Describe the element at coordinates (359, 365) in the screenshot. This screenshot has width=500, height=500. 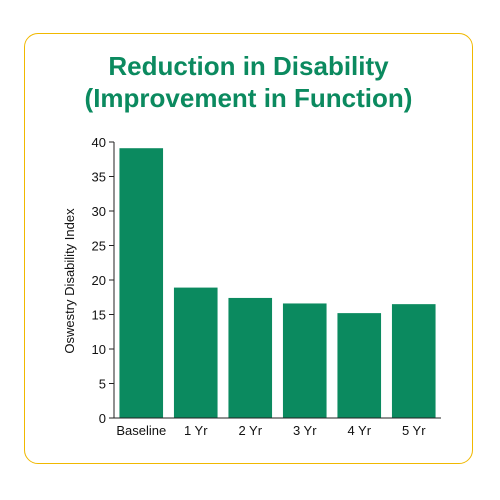
I see `bar-4-yr` at that location.